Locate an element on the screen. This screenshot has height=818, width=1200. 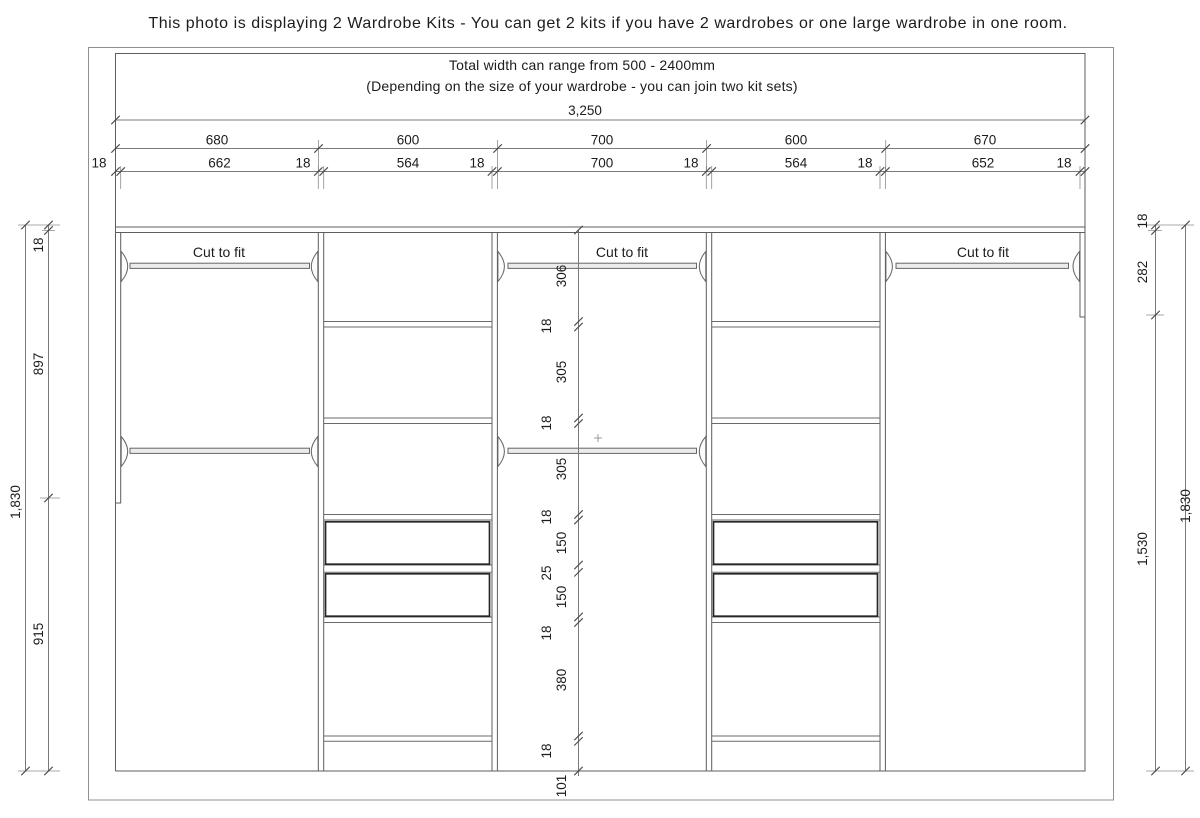
centre-marker is located at coordinates (598, 438).